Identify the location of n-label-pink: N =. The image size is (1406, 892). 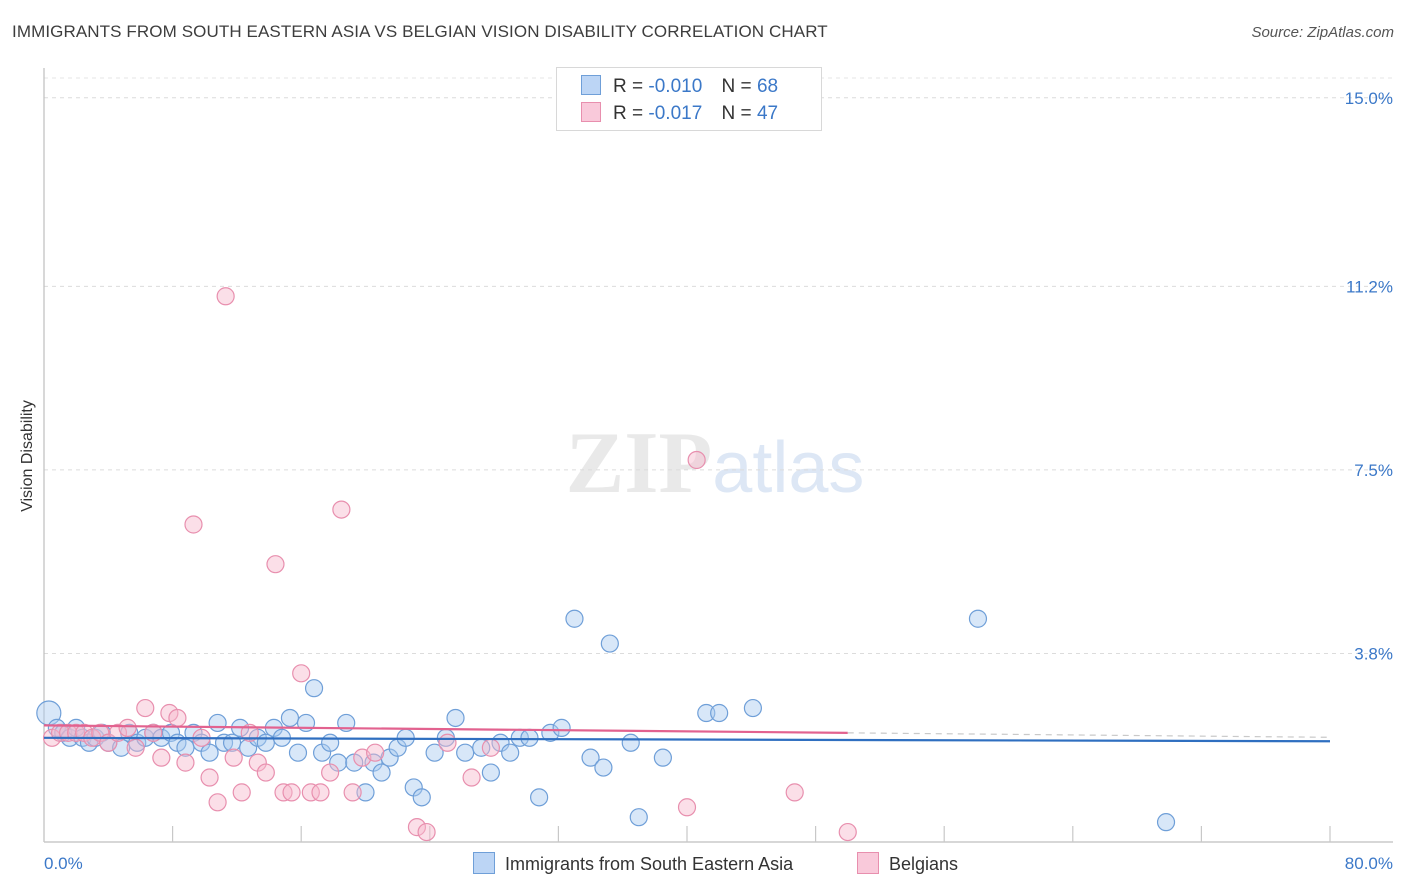
(736, 113).